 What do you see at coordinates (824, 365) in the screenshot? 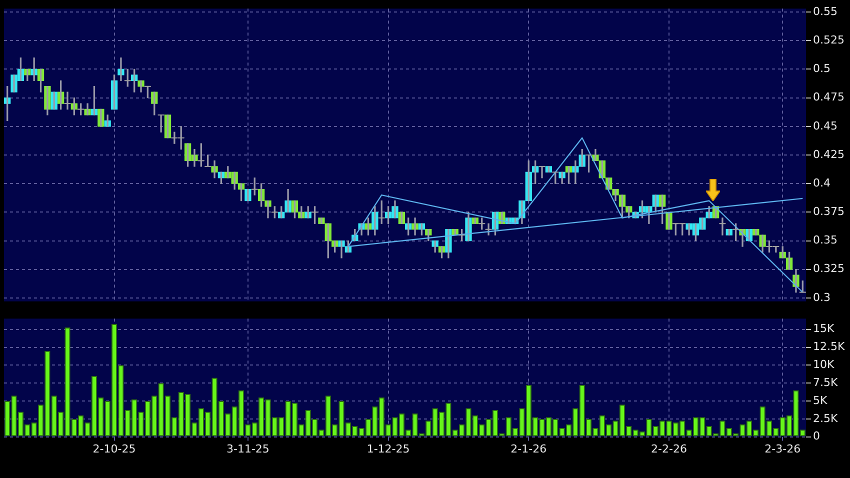
I see `y-tick-label: 10K` at bounding box center [824, 365].